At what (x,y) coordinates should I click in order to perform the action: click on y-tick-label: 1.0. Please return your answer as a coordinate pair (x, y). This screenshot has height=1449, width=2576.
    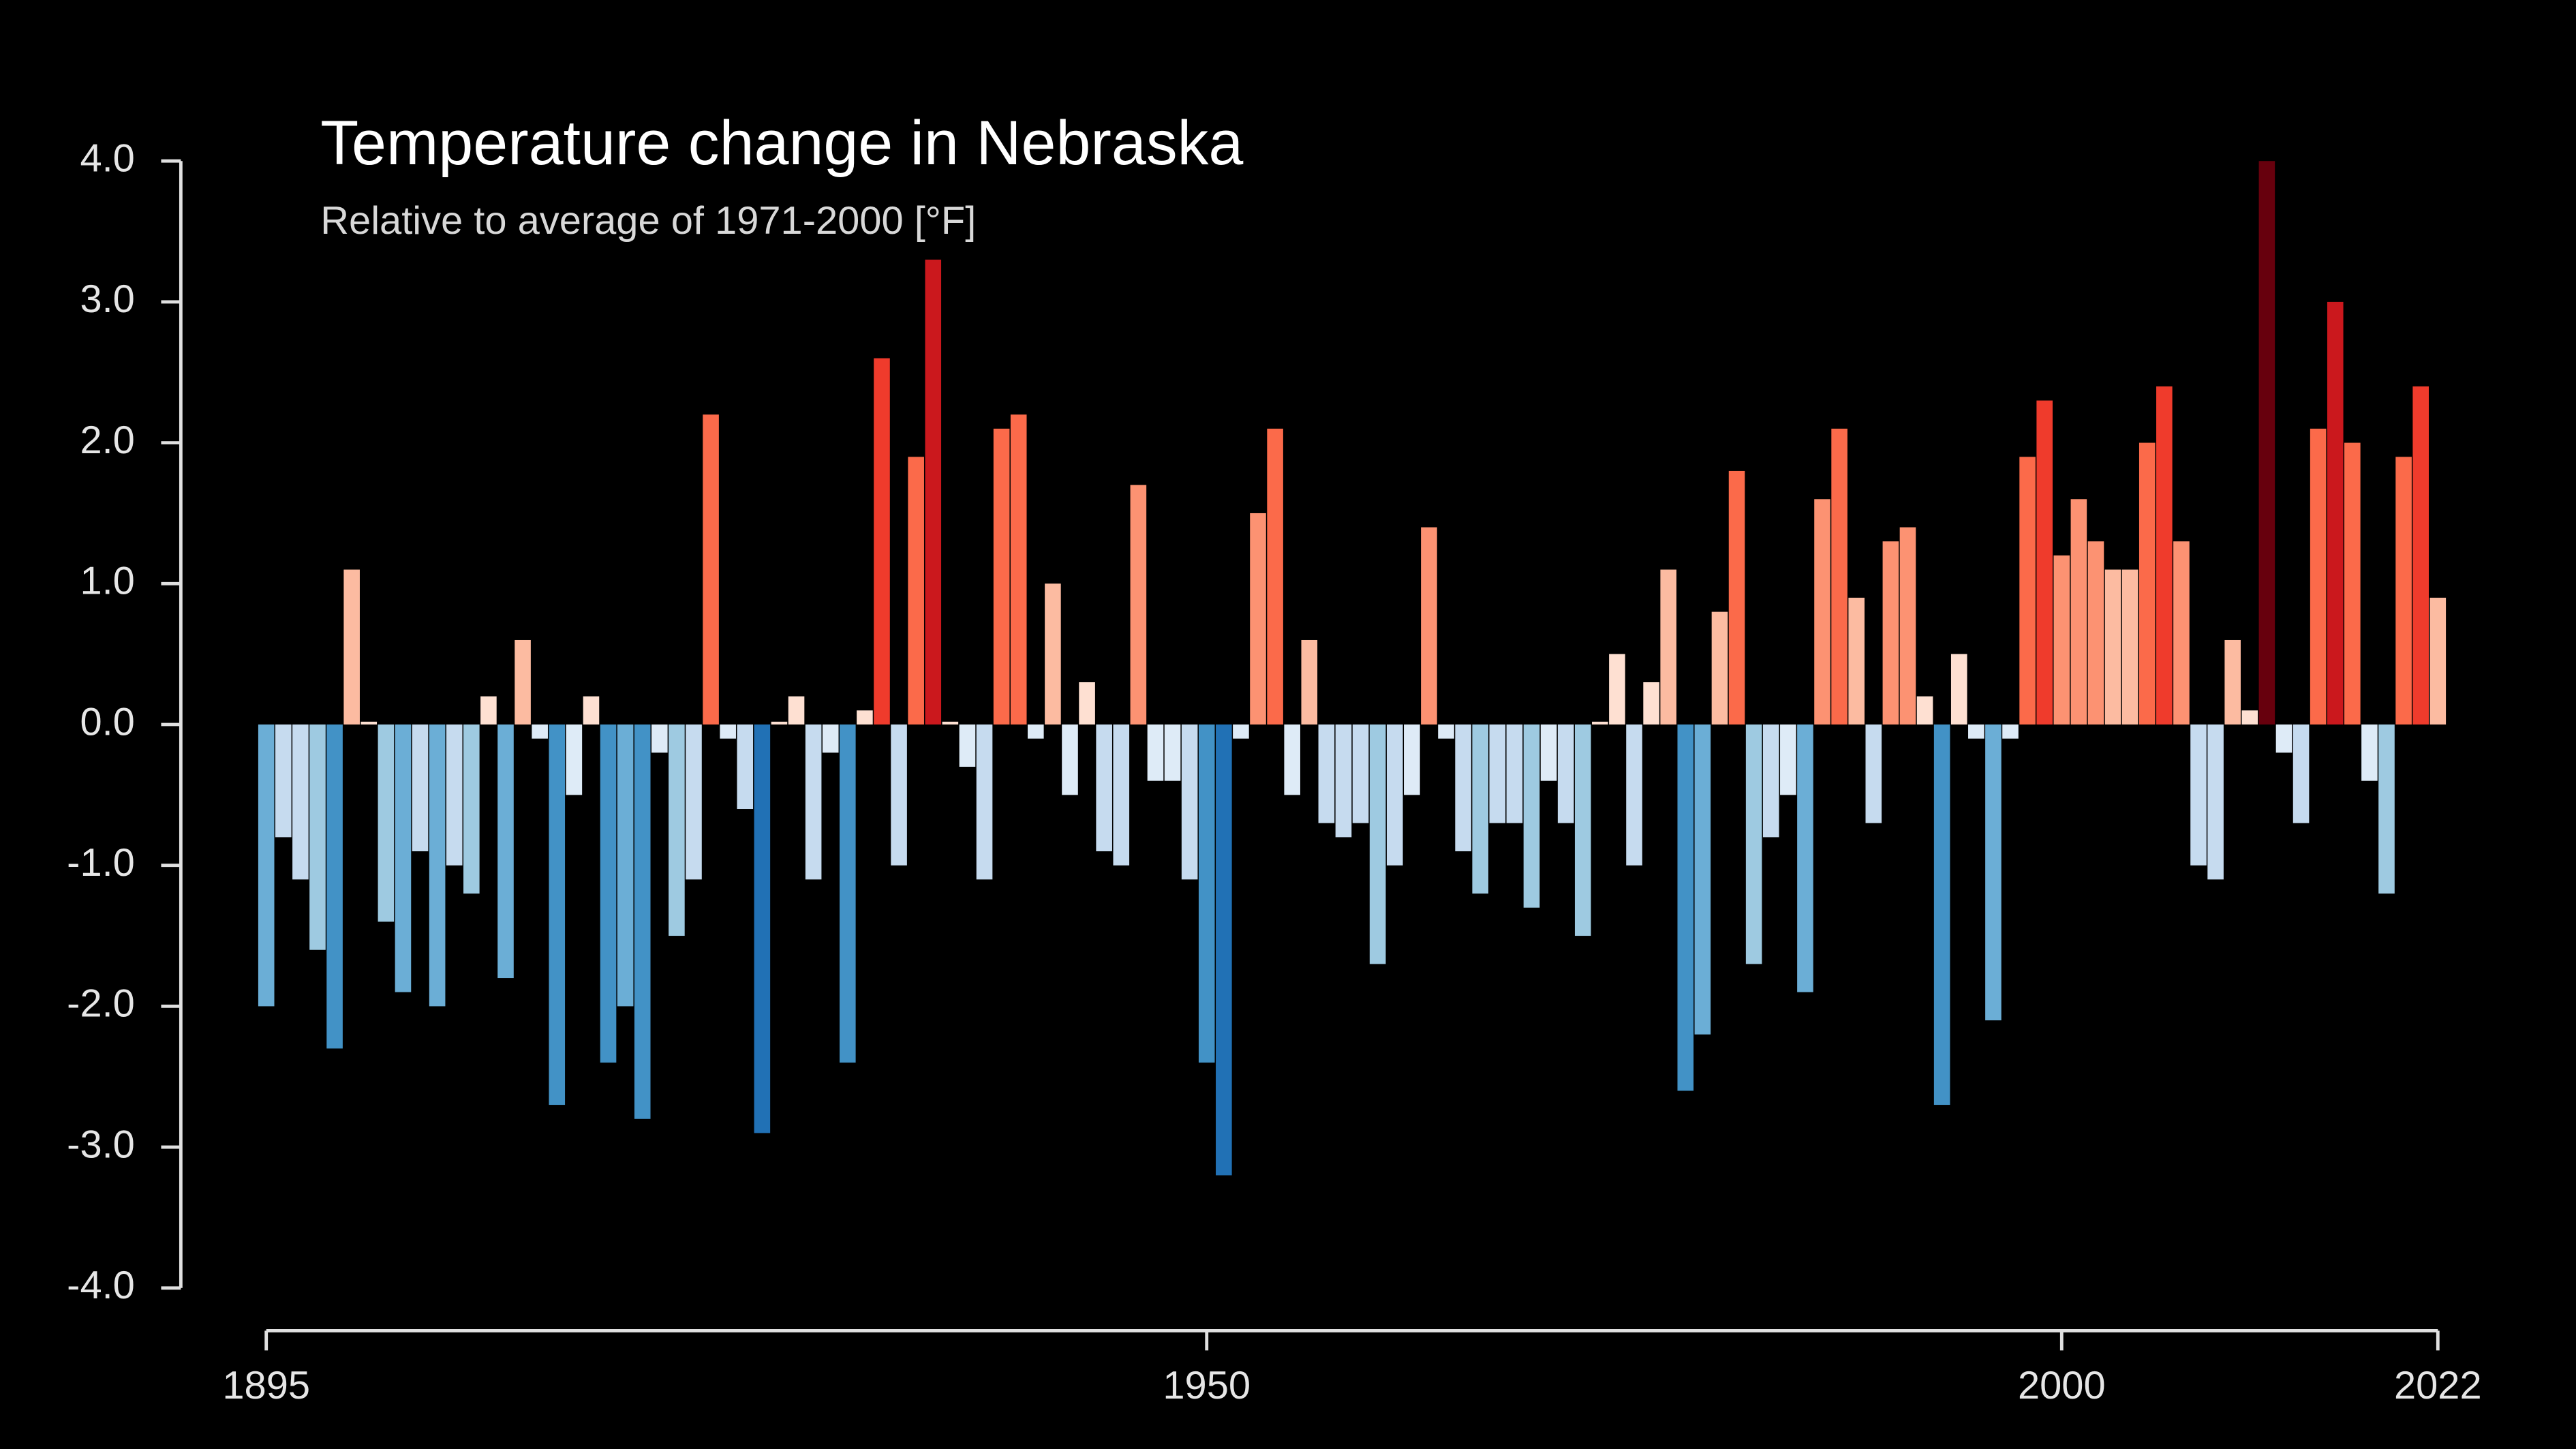
    Looking at the image, I should click on (107, 581).